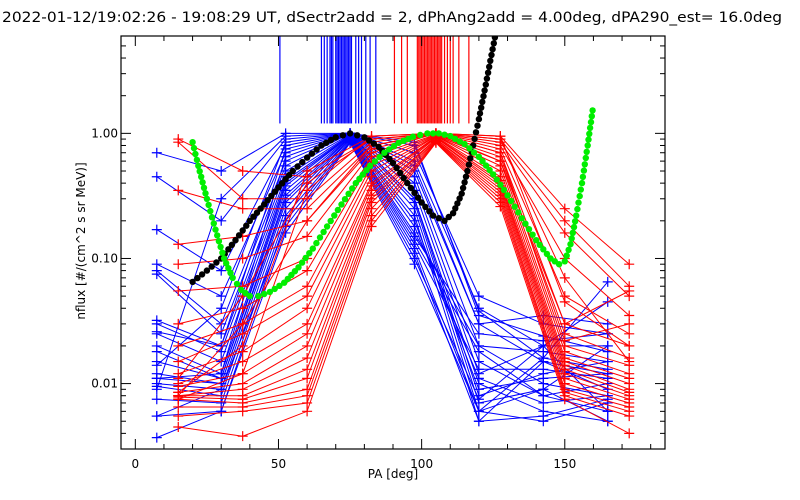 This screenshot has height=500, width=800. I want to click on y-tick-label: 0.01, so click(104, 384).